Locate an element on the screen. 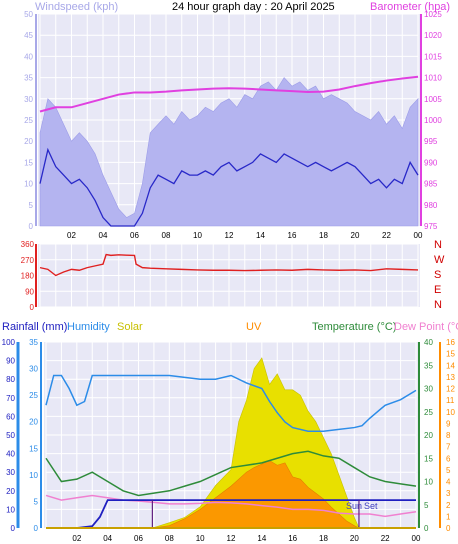 This screenshot has width=458, height=544. sunset-label: Set is located at coordinates (371, 506).